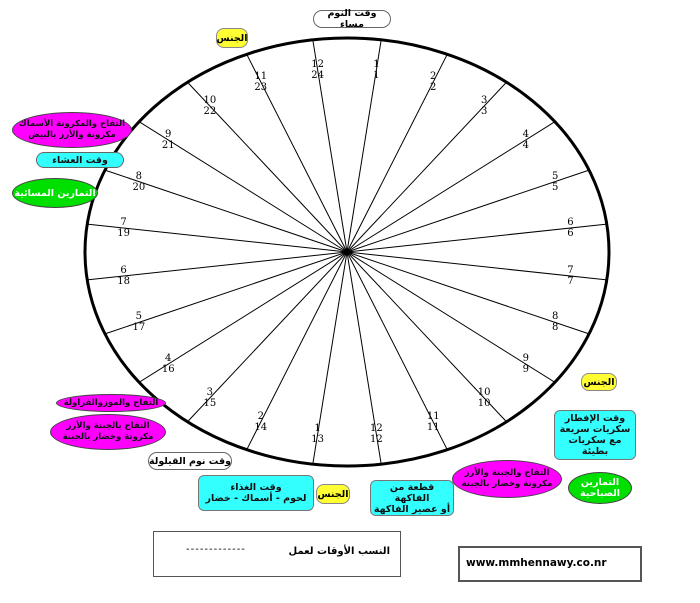  I want to click on fruit-box: قطعة من الفاكهة أو عصير الفاكهة, so click(412, 498).